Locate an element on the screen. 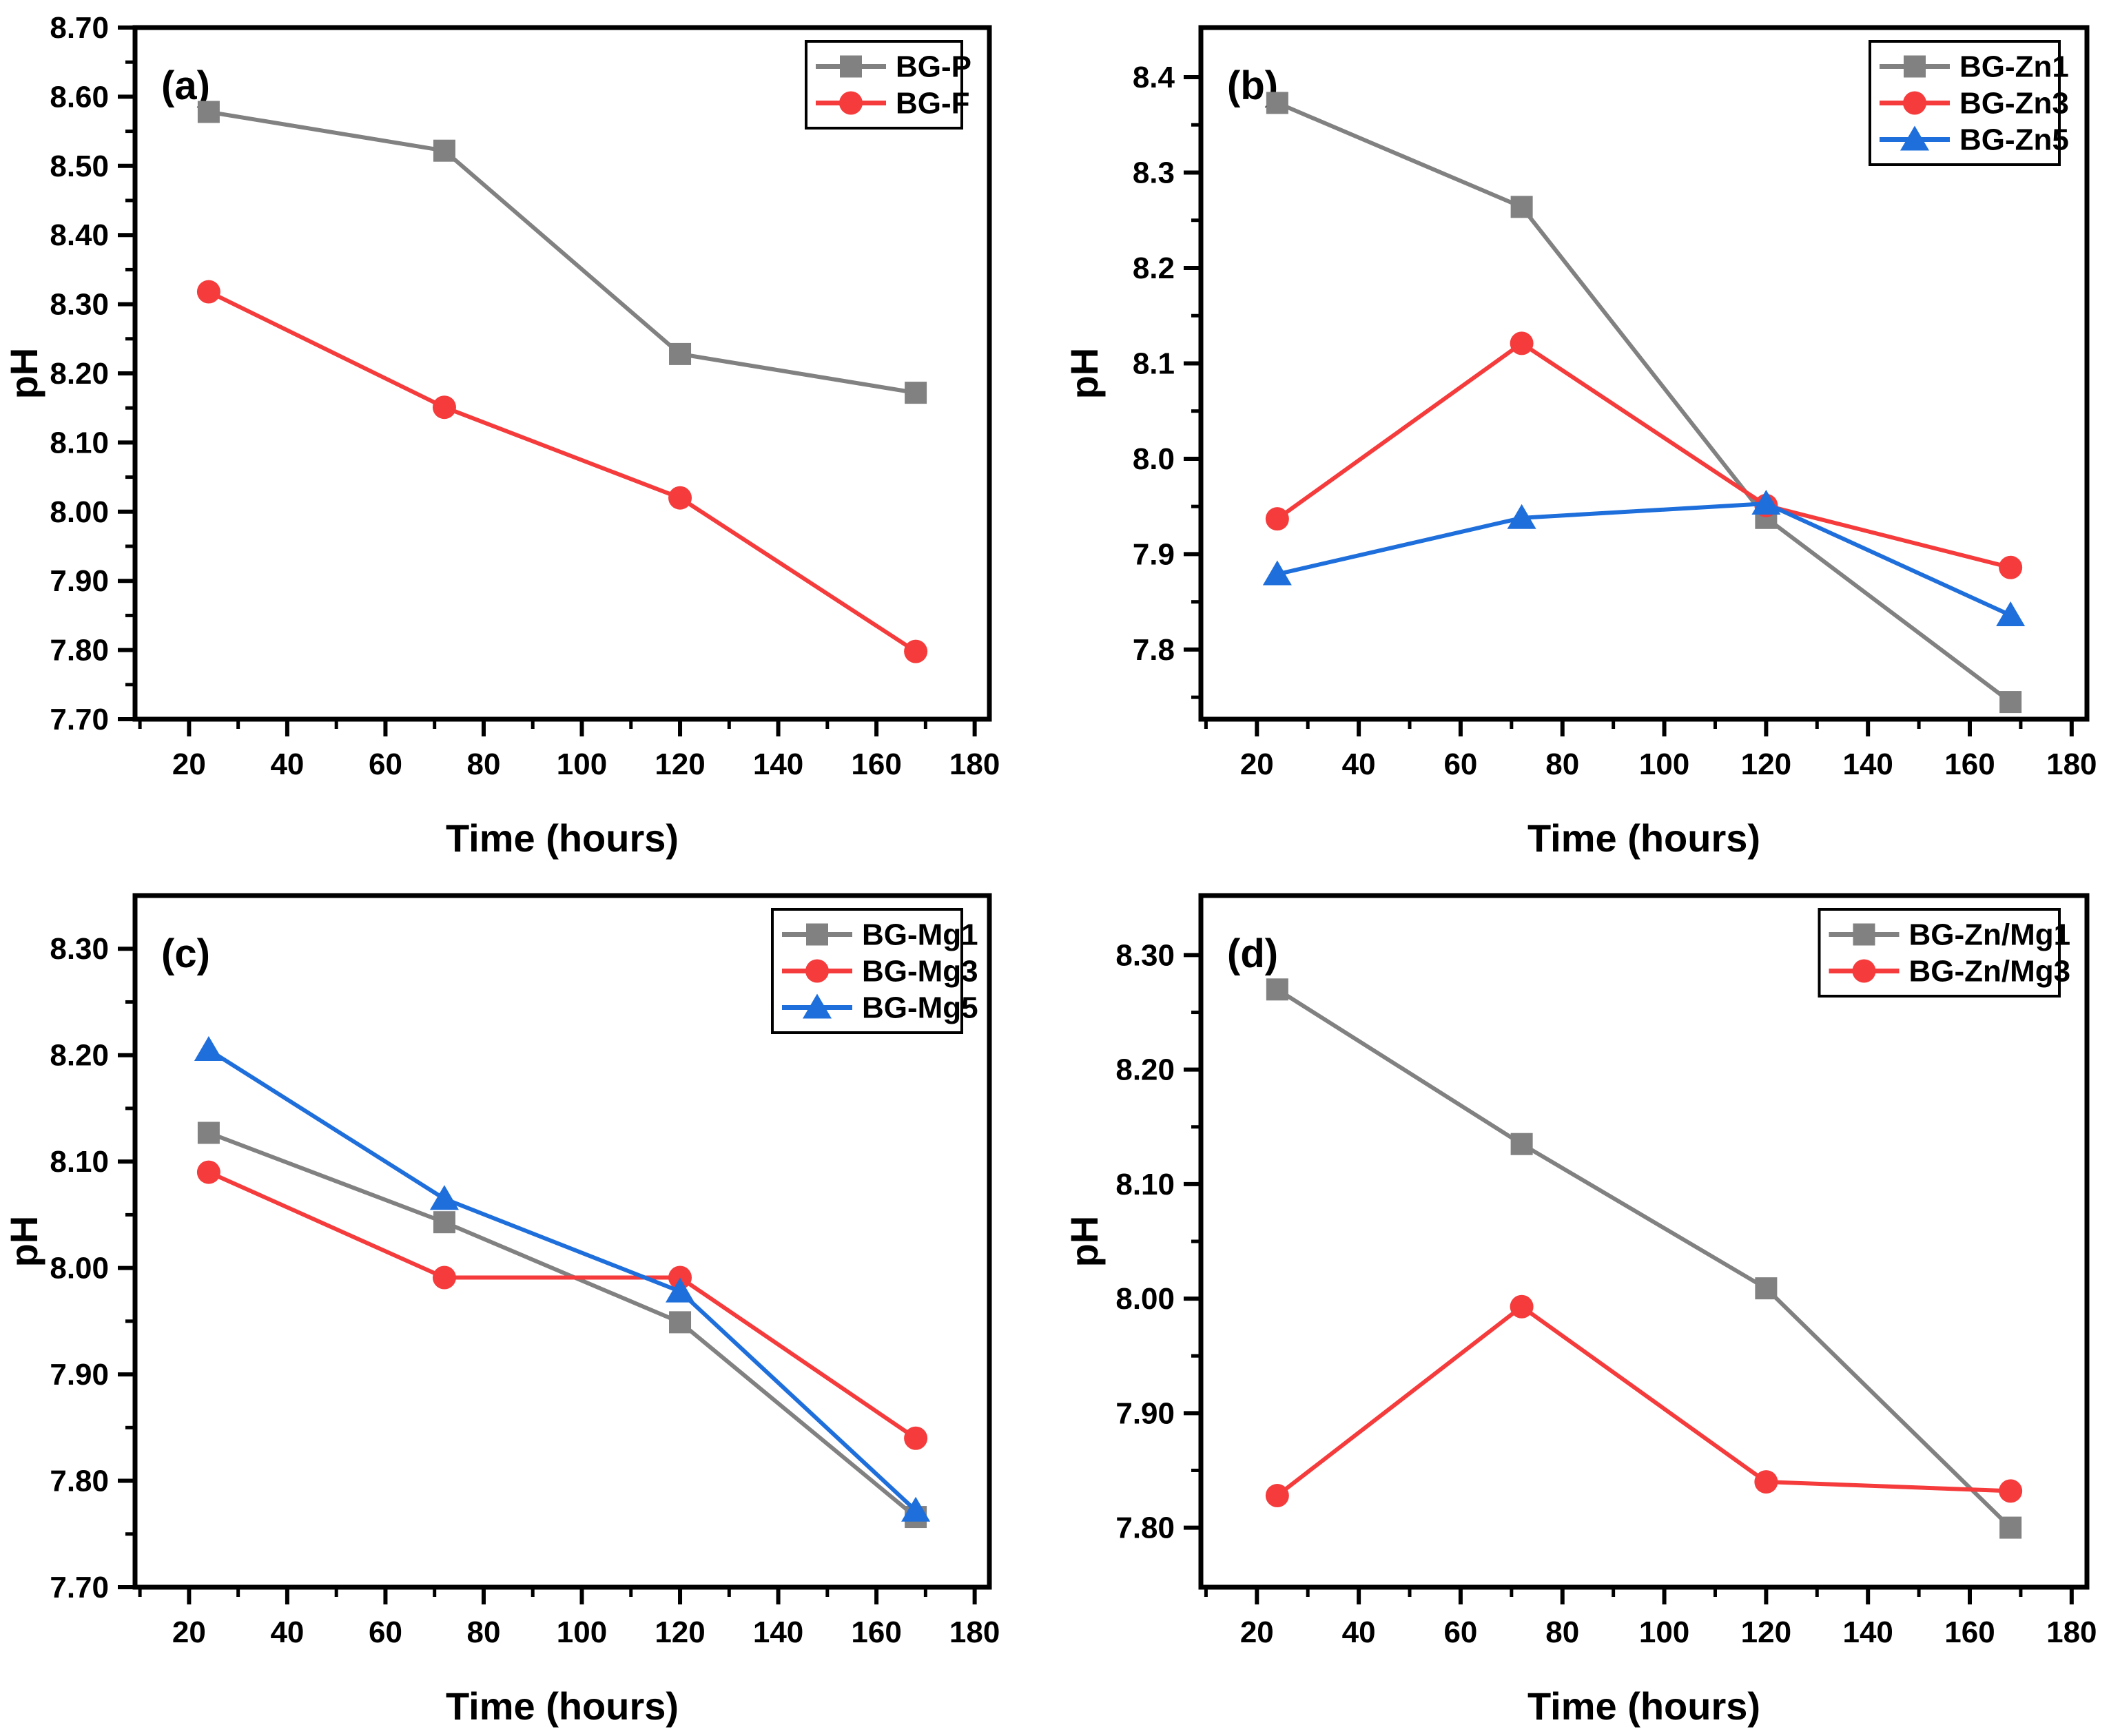  legend-item-BG-F: BG-F is located at coordinates (893, 104).